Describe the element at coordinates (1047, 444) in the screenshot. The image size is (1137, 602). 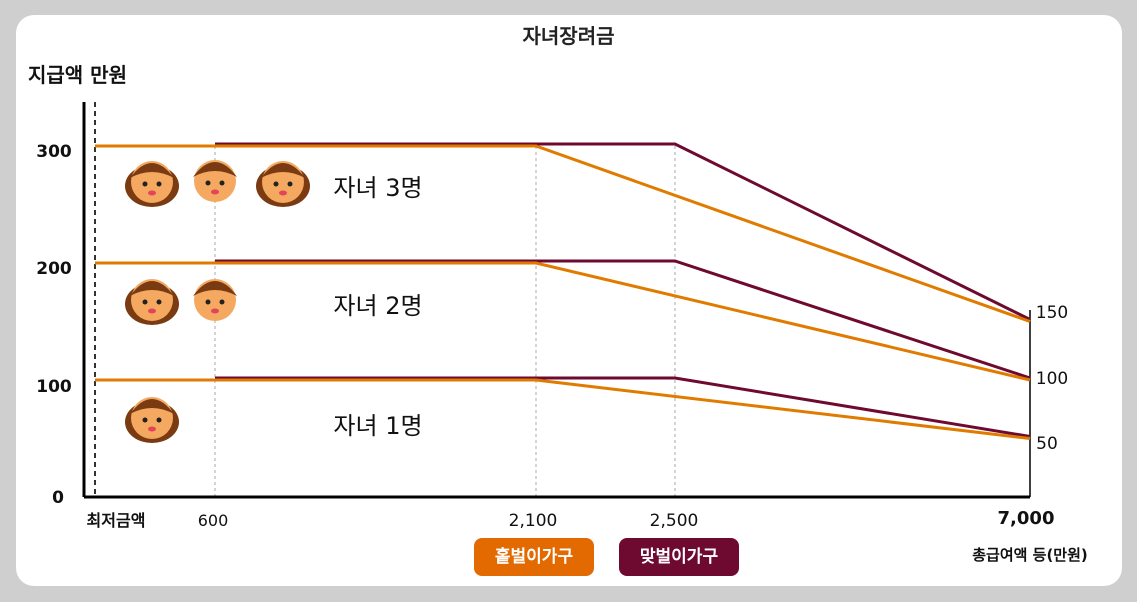
I see `right-tick-50: 50` at that location.